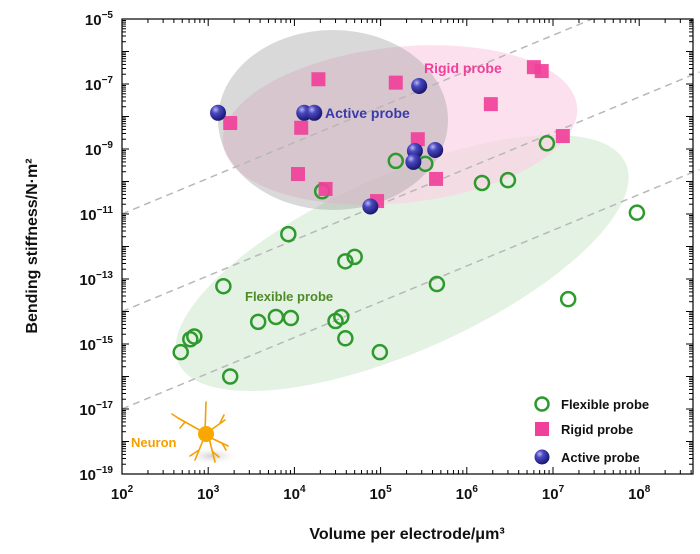 The height and width of the screenshot is (554, 700). I want to click on neuron-icon, so click(205, 433).